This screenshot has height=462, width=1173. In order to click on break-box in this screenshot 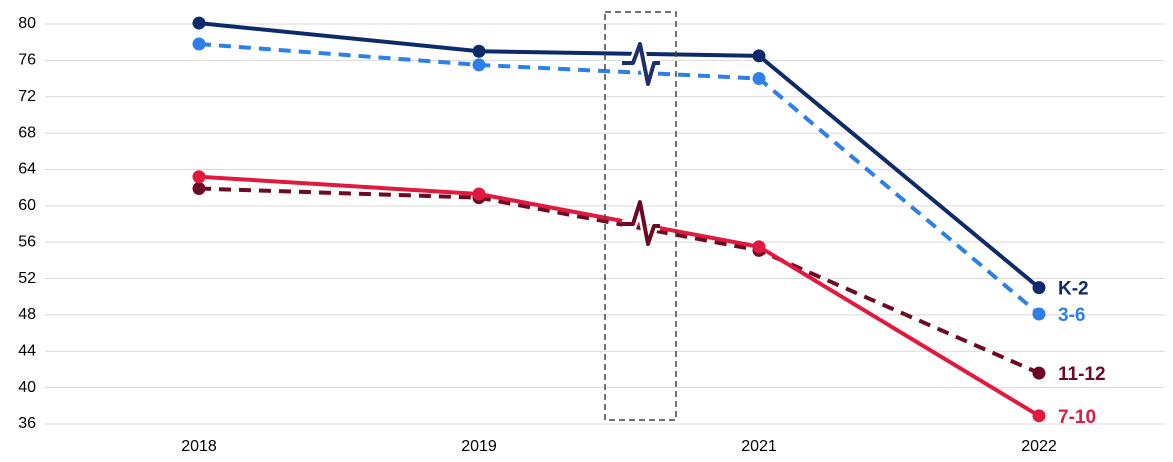, I will do `click(640, 216)`.